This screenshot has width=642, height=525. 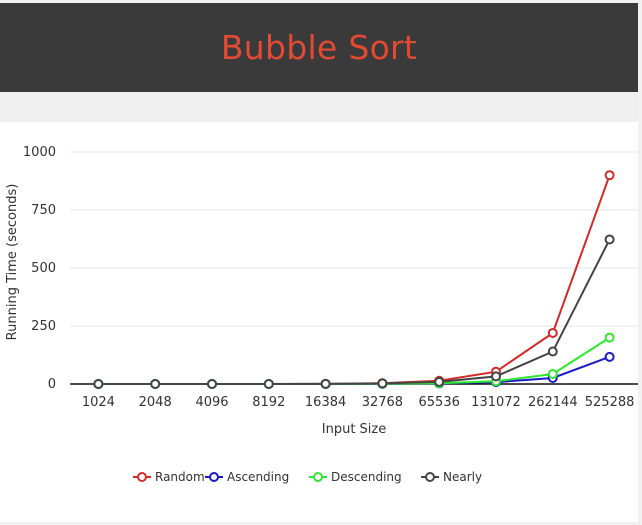 What do you see at coordinates (43, 268) in the screenshot?
I see `y-tick-label: 500` at bounding box center [43, 268].